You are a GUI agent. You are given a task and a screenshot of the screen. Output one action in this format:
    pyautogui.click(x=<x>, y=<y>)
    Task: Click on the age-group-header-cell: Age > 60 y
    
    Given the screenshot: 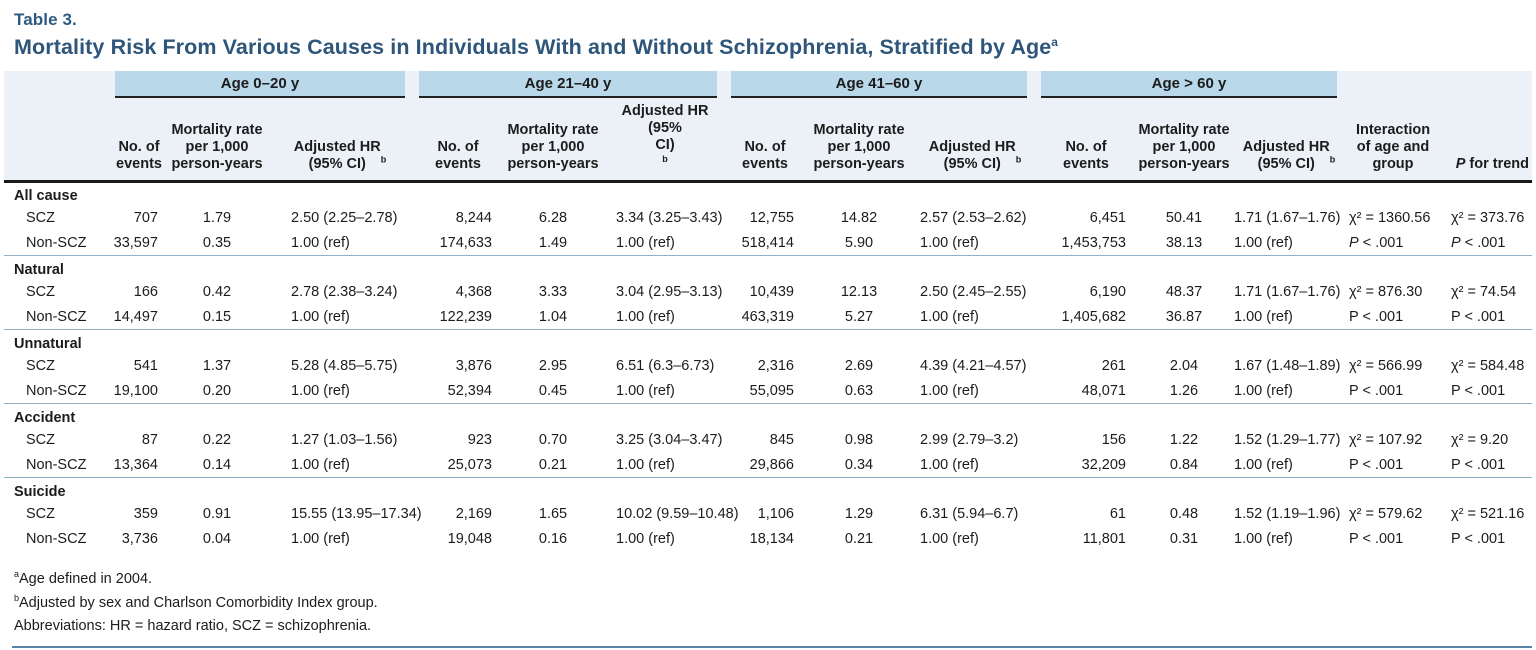 What is the action you would take?
    pyautogui.click(x=1191, y=85)
    